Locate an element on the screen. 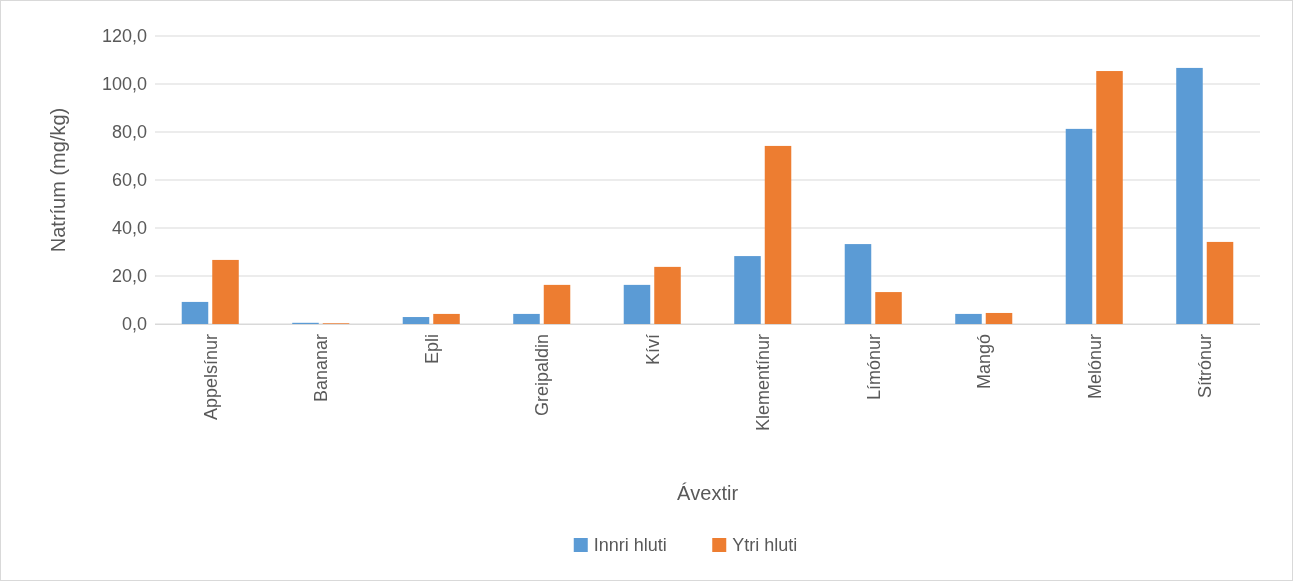 This screenshot has width=1293, height=581. y-tick-label: 100,0 is located at coordinates (124, 84).